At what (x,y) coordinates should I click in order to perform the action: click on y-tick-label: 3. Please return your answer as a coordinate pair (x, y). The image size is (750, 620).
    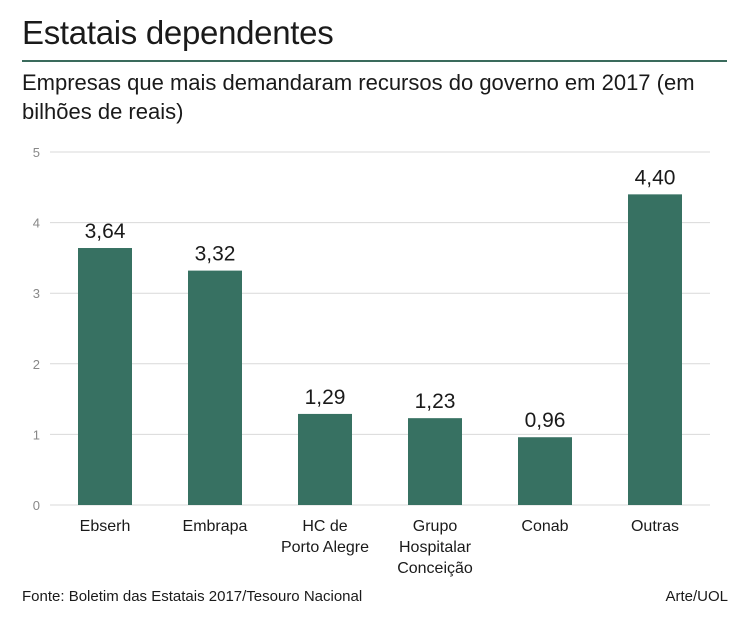
    Looking at the image, I should click on (36, 293).